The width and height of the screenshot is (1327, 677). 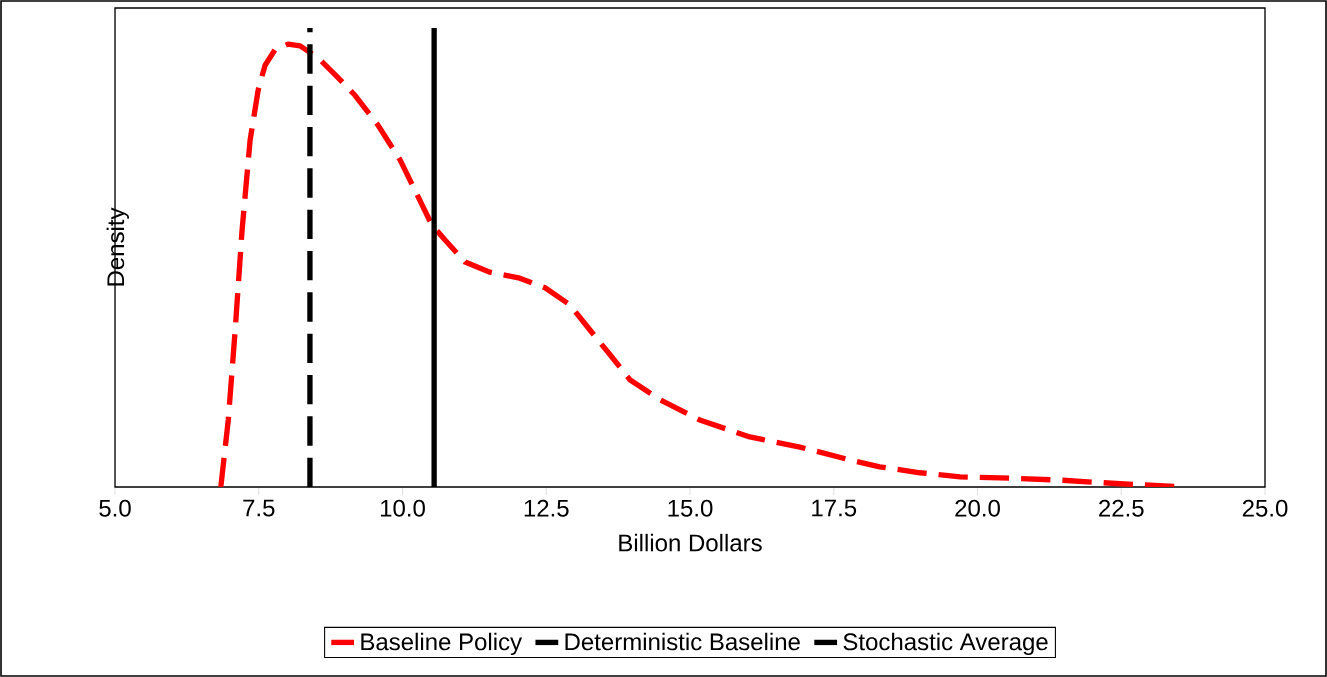 What do you see at coordinates (690, 508) in the screenshot?
I see `x-tick-label: 15.0` at bounding box center [690, 508].